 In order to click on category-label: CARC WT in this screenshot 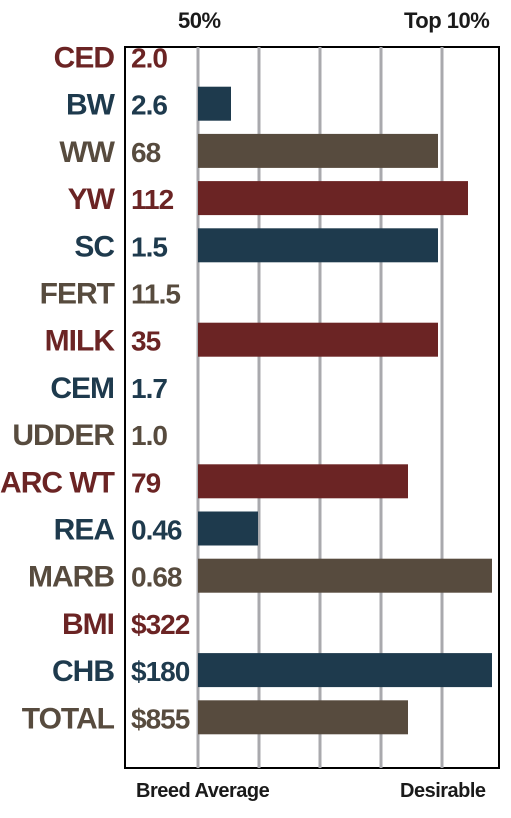, I will do `click(57, 482)`.